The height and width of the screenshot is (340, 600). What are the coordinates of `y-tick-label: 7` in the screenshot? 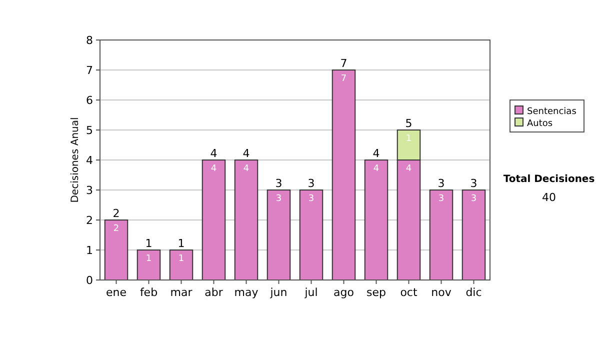 It's located at (89, 70).